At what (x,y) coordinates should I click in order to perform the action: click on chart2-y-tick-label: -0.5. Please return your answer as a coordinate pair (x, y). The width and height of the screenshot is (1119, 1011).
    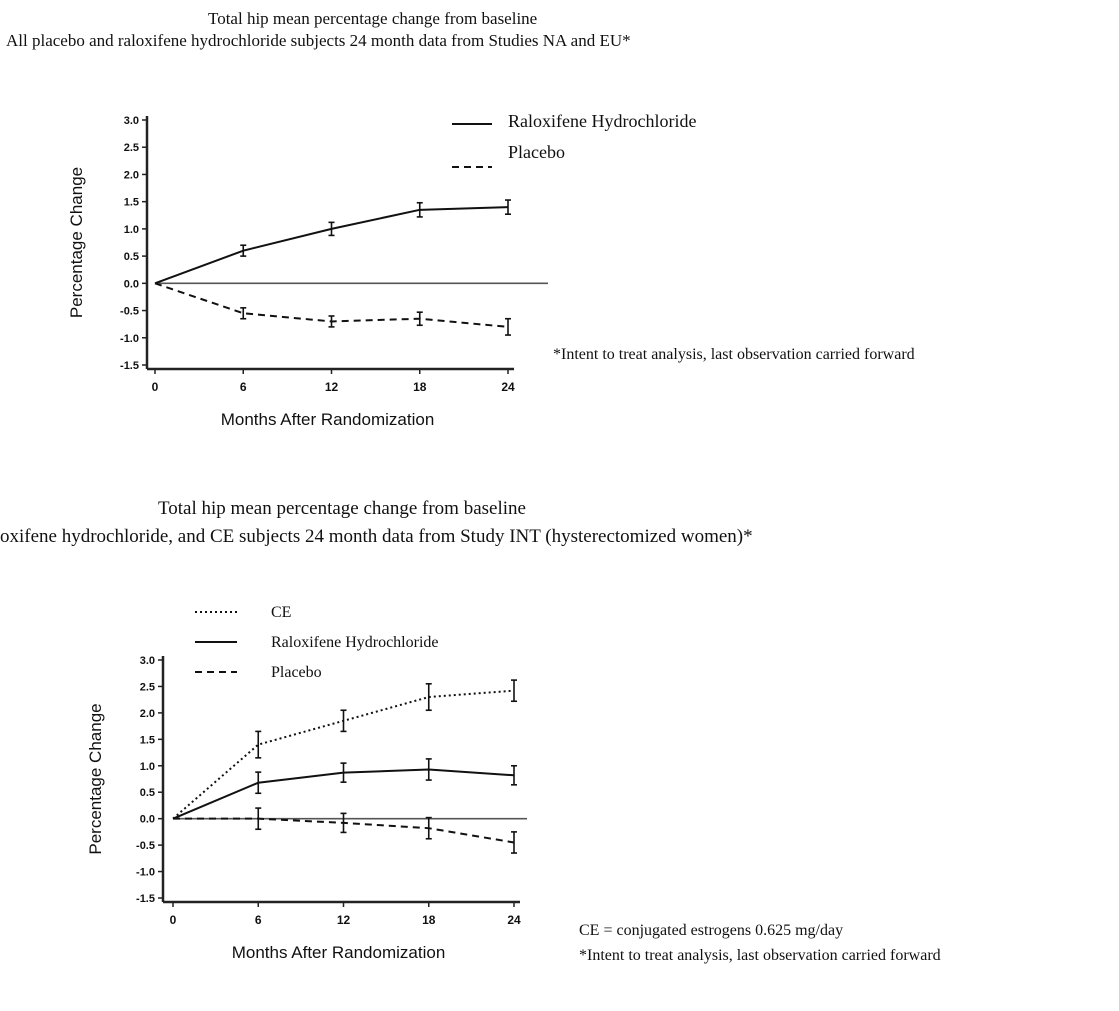
    Looking at the image, I should click on (145, 846).